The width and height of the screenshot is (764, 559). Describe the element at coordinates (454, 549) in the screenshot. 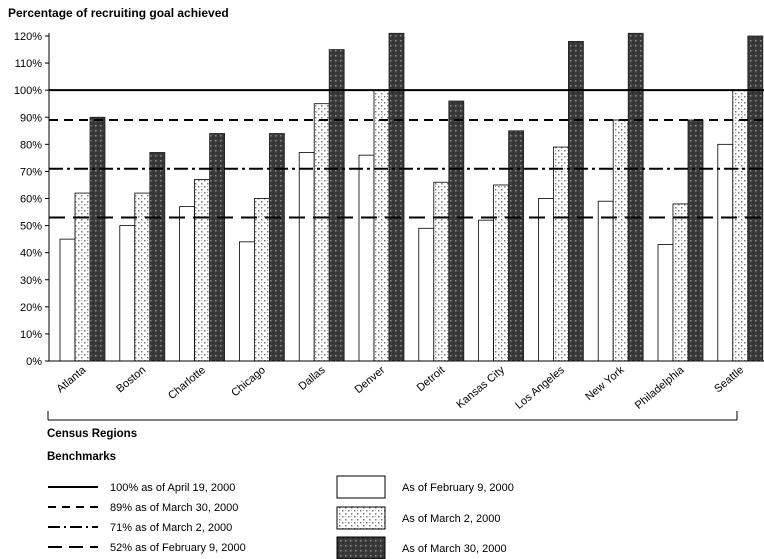

I see `series-legend-label: As of March 30, 2000` at that location.